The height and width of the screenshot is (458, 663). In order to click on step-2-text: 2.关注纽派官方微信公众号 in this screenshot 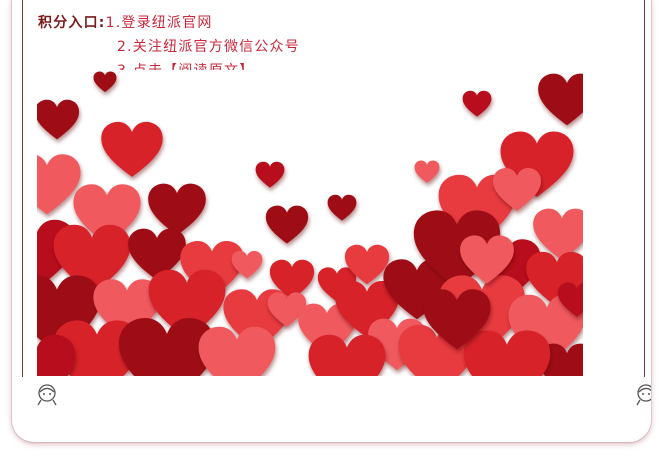, I will do `click(208, 47)`.